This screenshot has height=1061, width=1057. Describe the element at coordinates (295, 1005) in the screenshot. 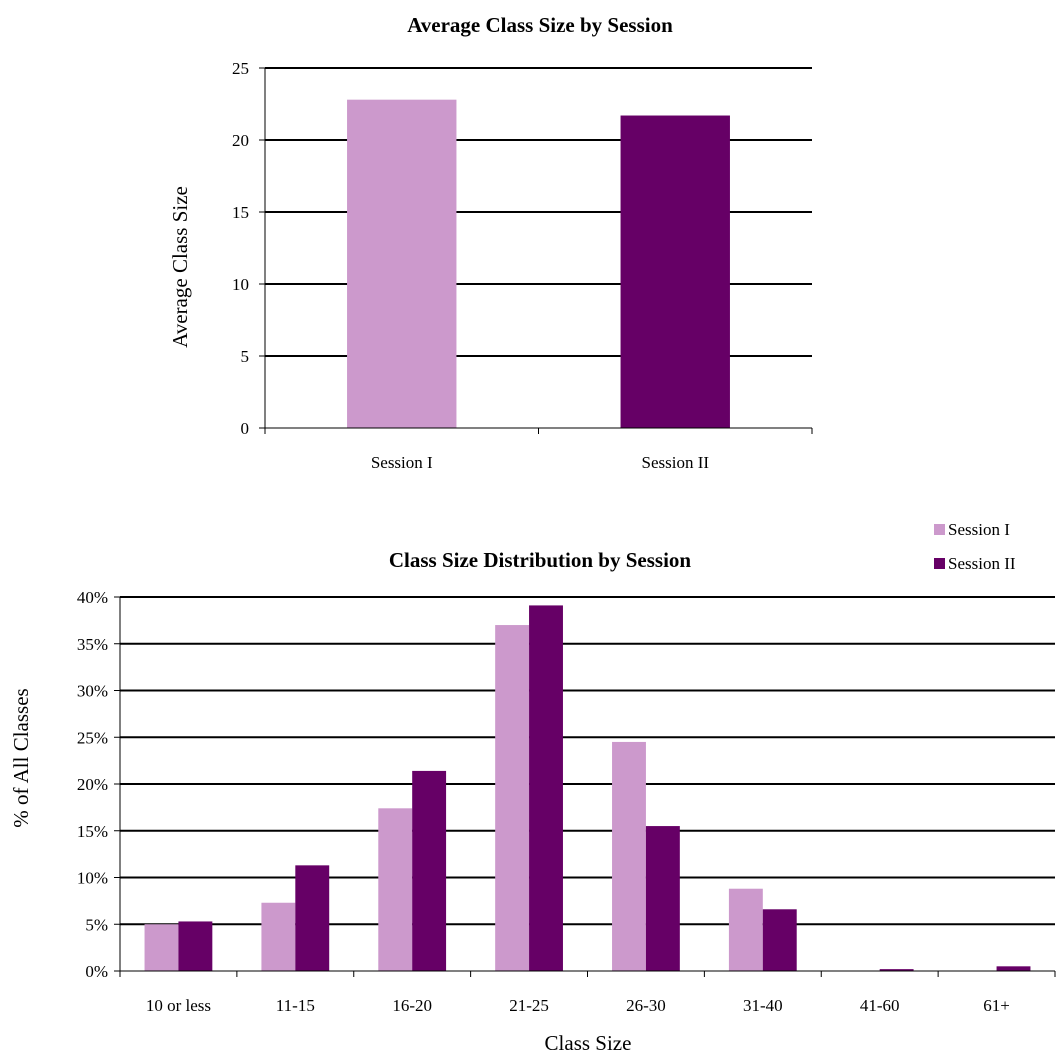

I see `chart2-x-tick-label: 11-15` at that location.